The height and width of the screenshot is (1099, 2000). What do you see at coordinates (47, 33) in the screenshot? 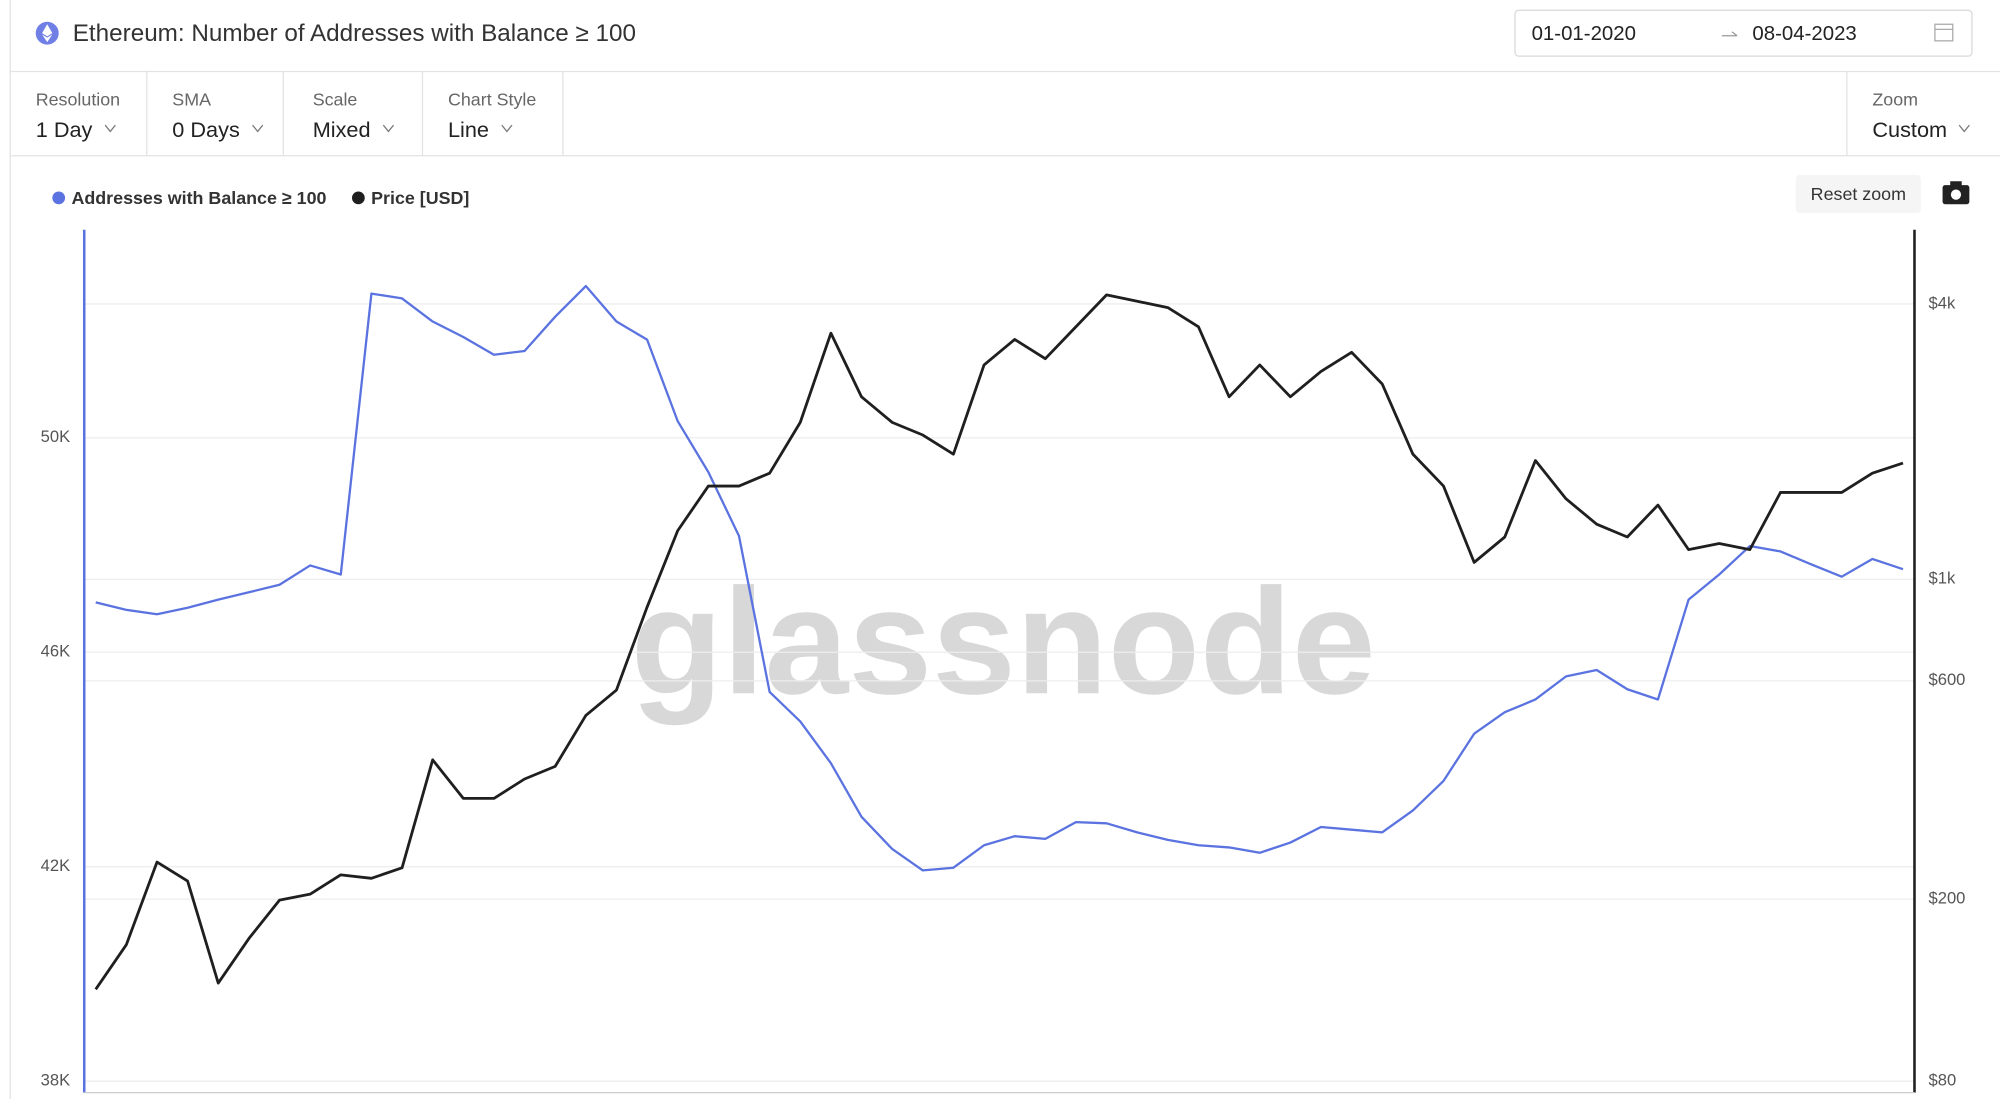
I see `eth-glyph` at bounding box center [47, 33].